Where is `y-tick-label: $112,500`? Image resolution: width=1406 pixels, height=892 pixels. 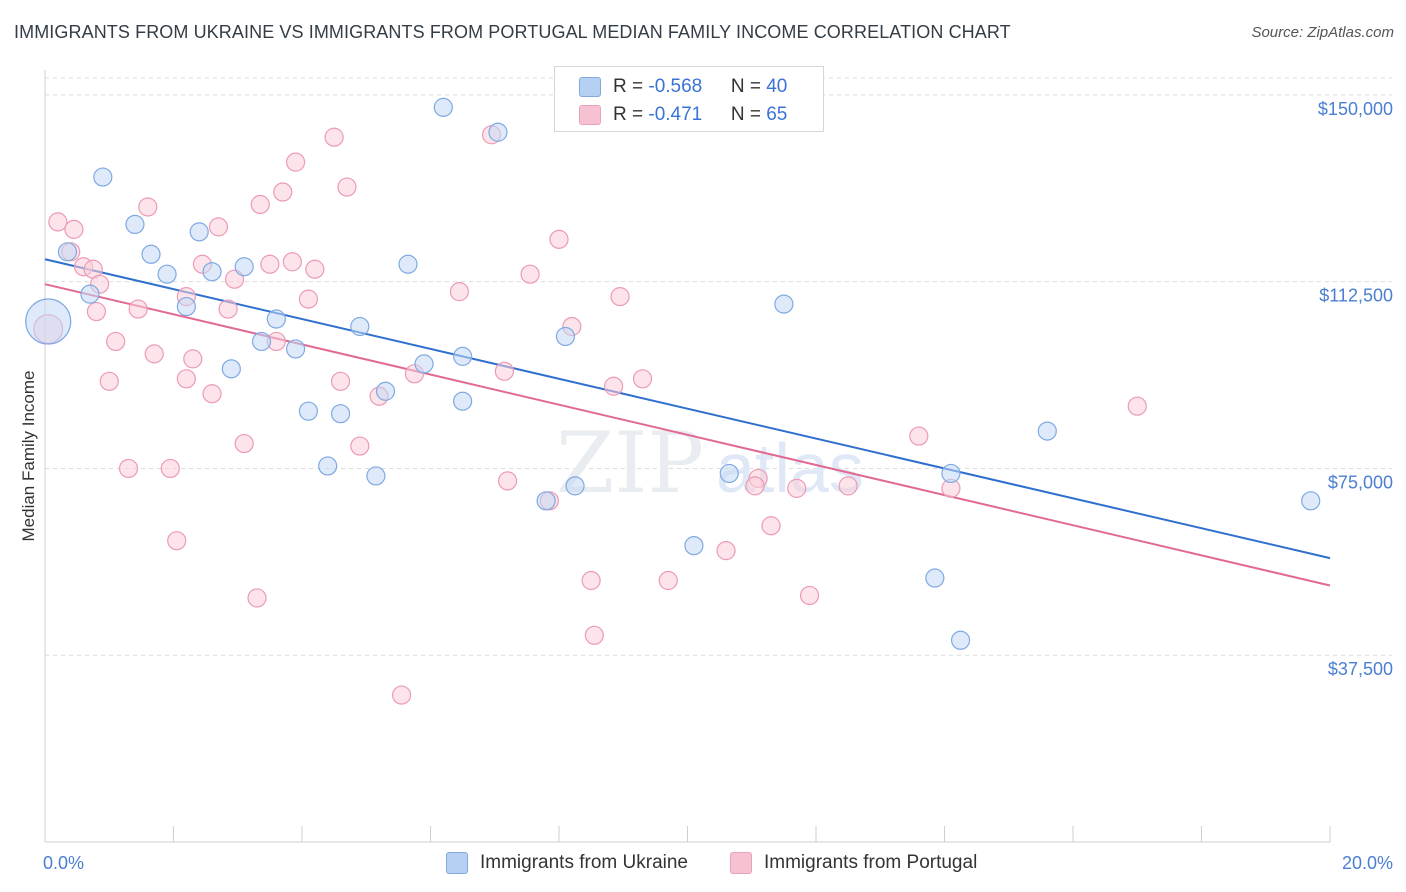
y-tick-label: $112,500 is located at coordinates (1356, 296).